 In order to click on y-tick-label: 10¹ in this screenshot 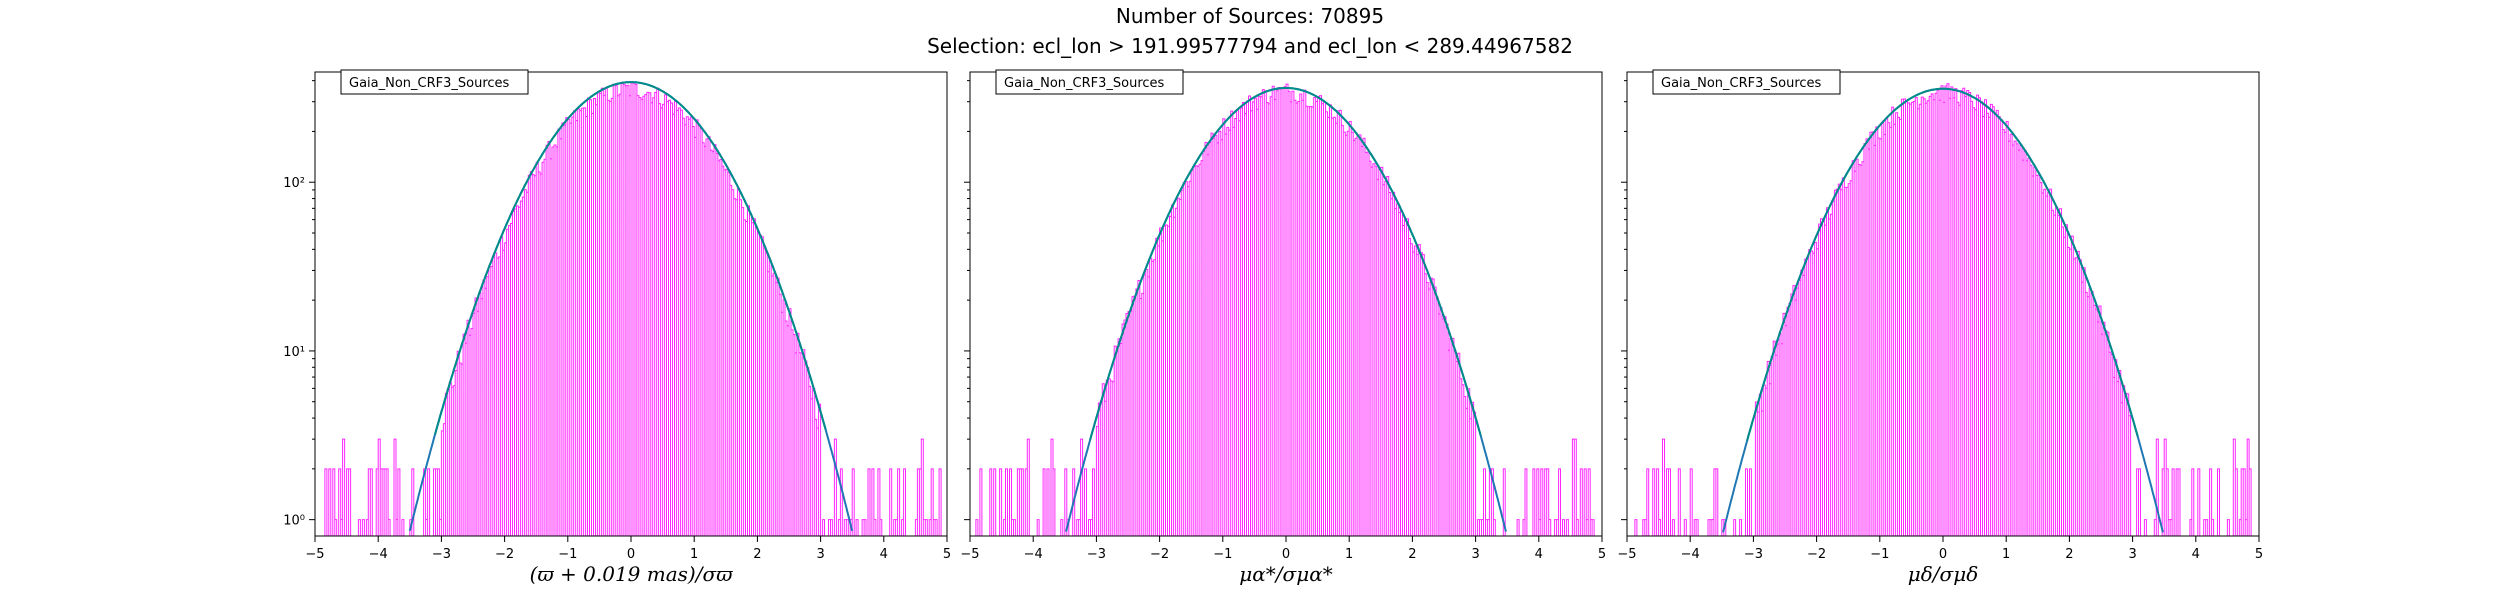, I will do `click(294, 352)`.